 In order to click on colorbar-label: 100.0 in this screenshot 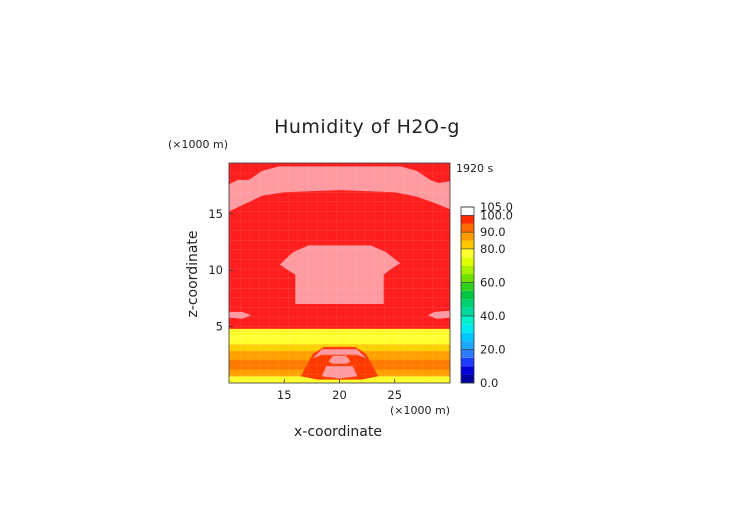, I will do `click(496, 215)`.